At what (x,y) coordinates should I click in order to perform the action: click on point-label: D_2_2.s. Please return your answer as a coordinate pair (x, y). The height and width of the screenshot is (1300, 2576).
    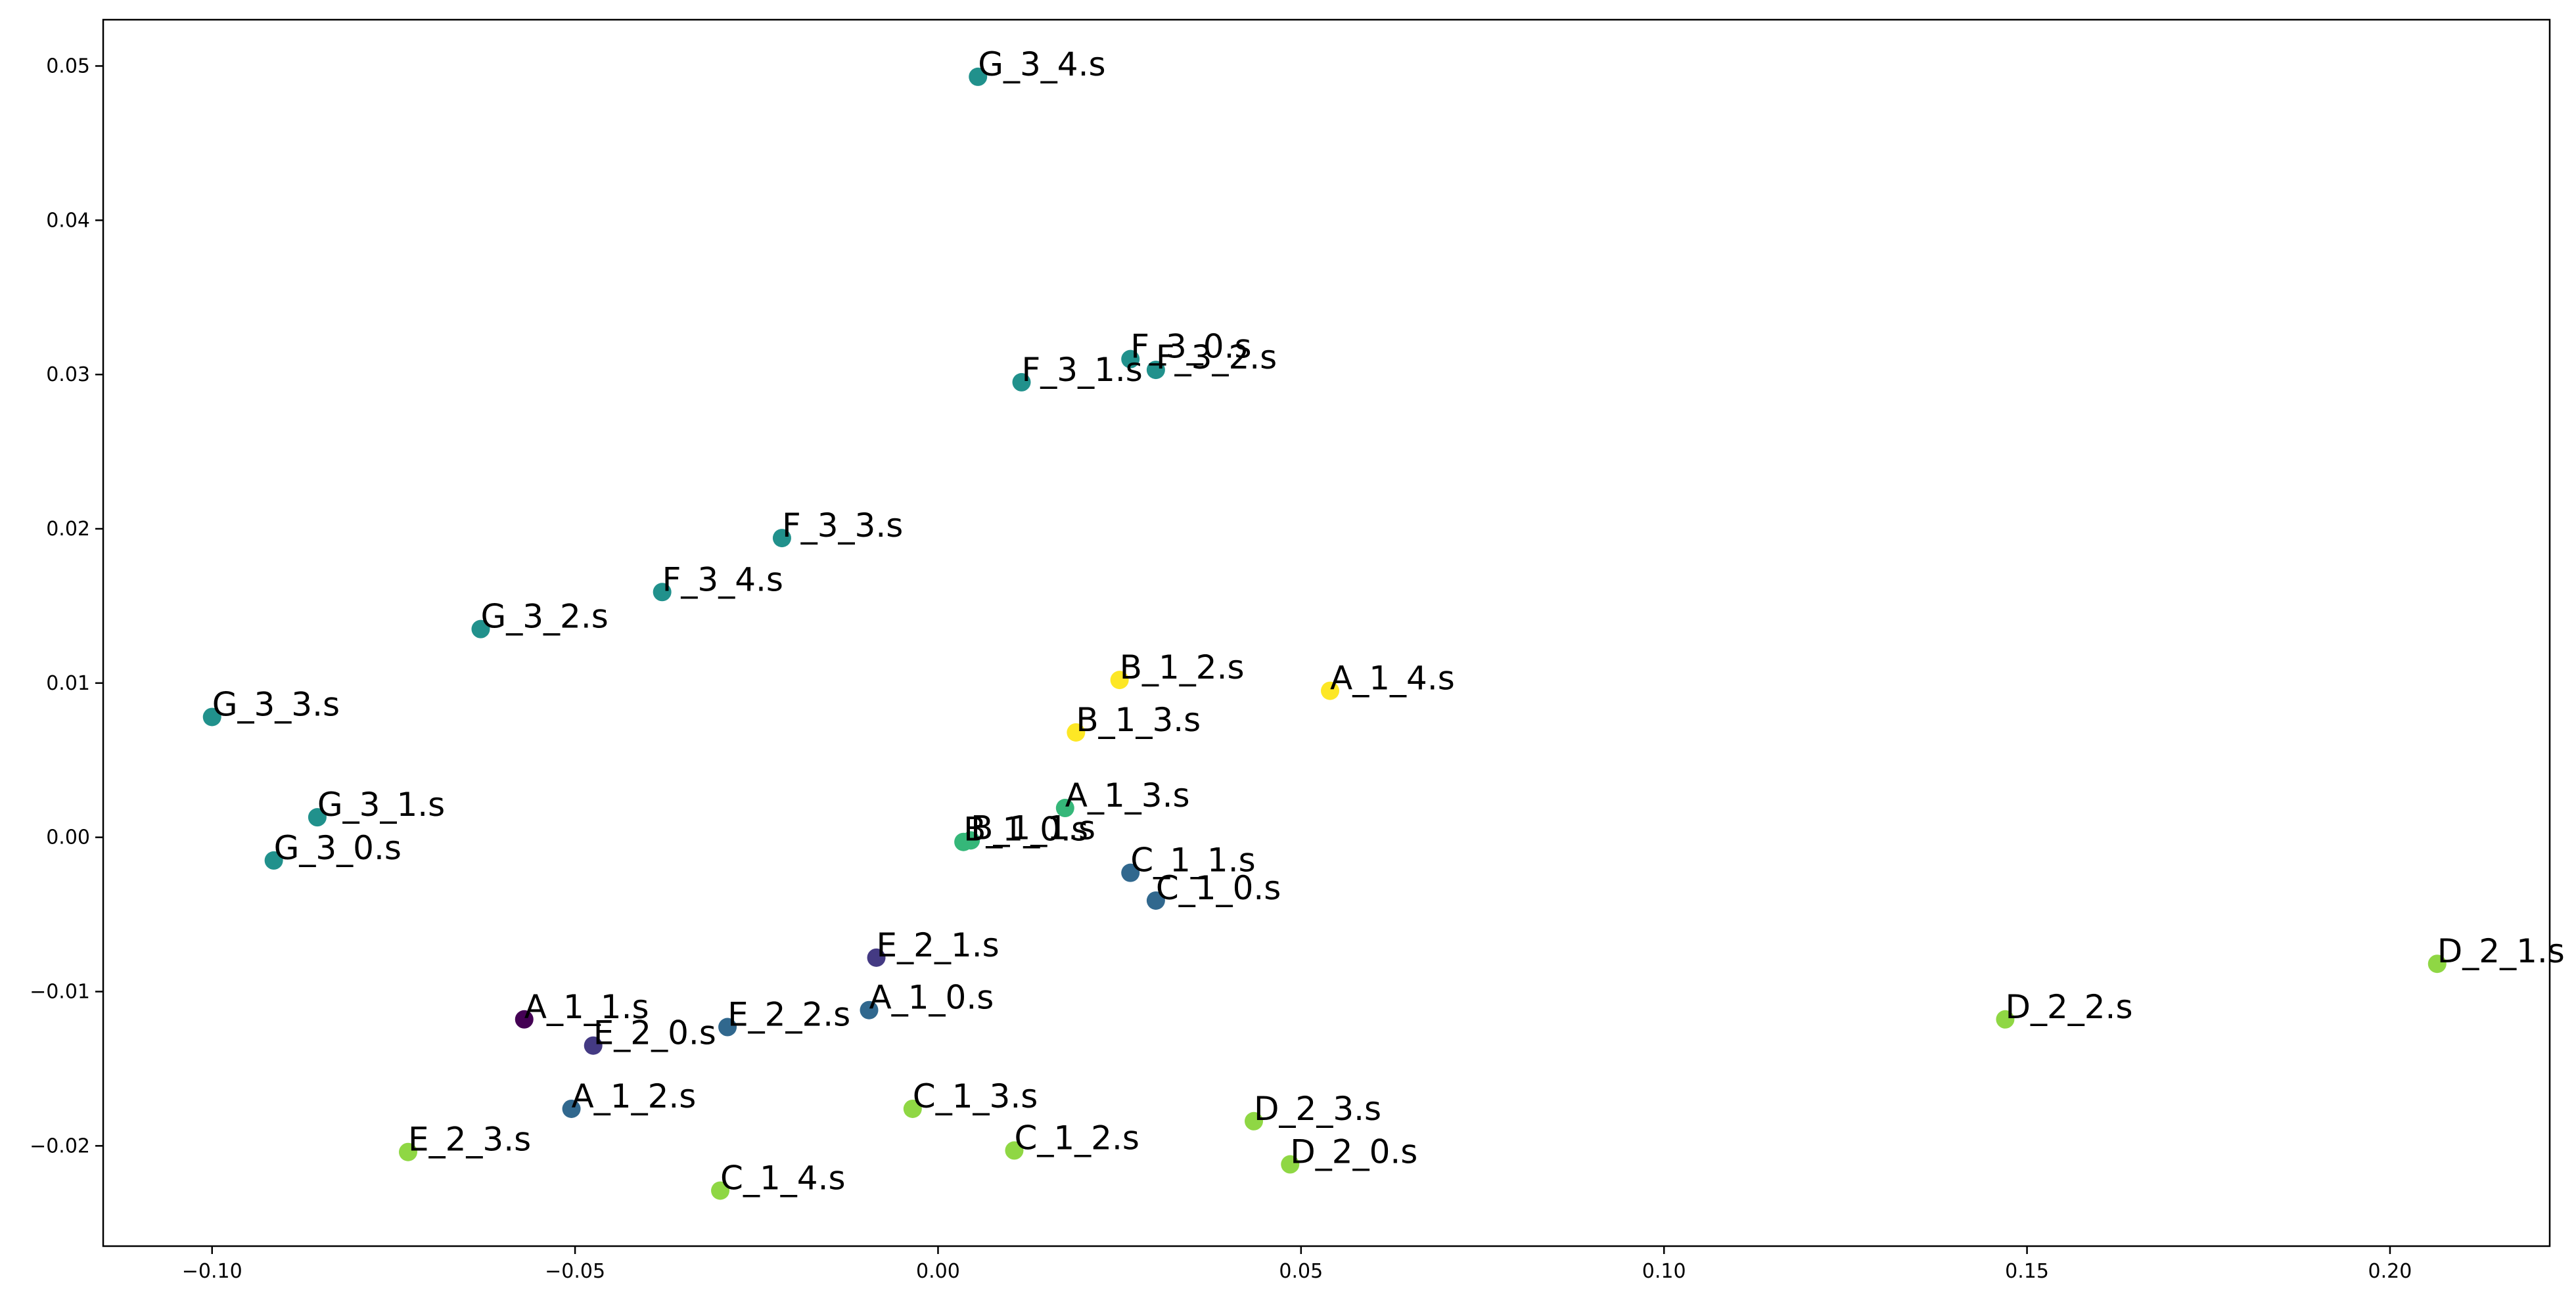
    Looking at the image, I should click on (2068, 1007).